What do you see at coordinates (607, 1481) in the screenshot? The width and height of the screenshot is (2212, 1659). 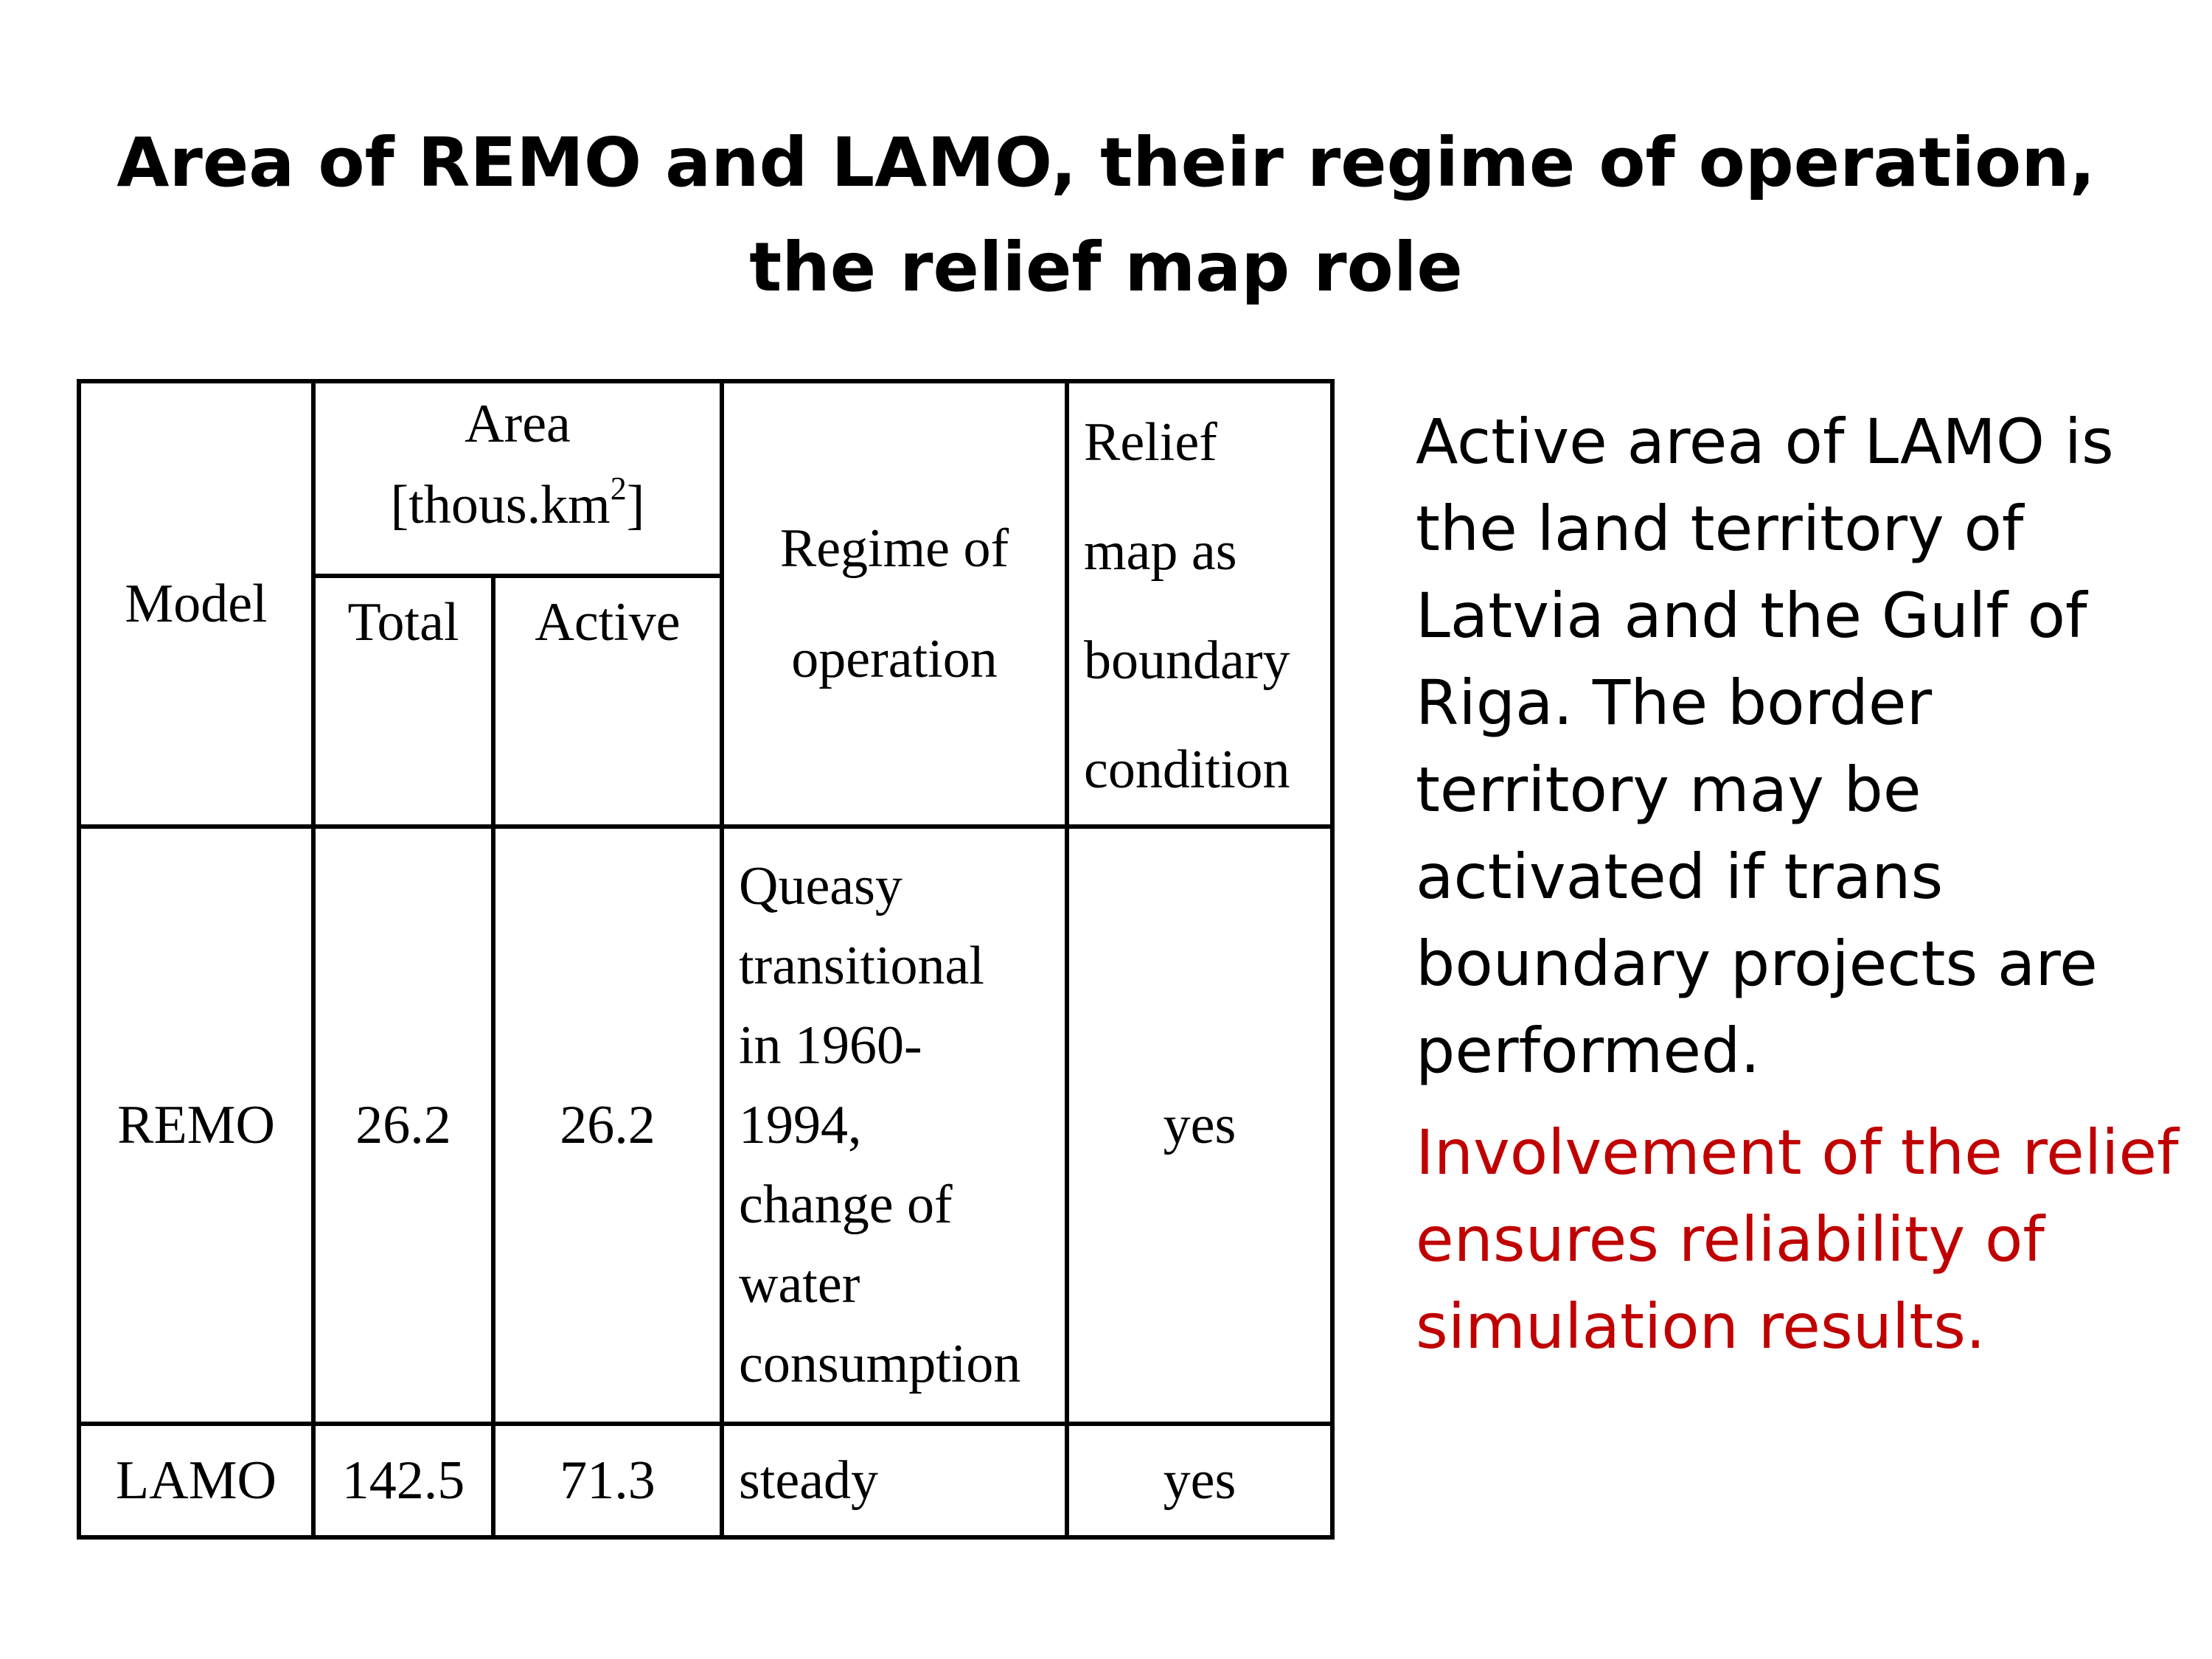 I see `cell-active: 71.3` at bounding box center [607, 1481].